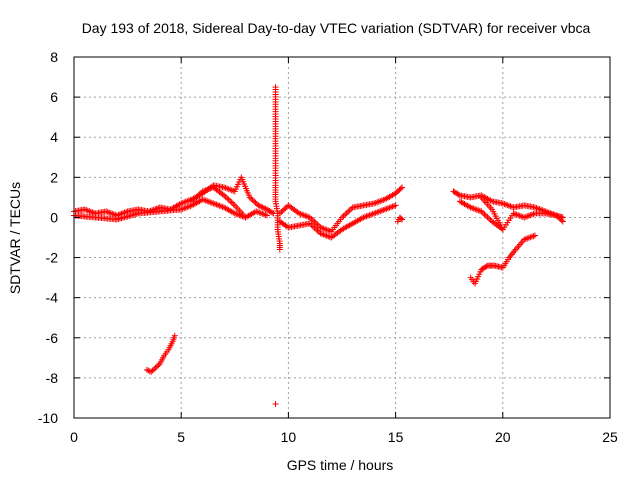 This screenshot has height=480, width=640. Describe the element at coordinates (610, 437) in the screenshot. I see `x-tick-label: 25` at that location.